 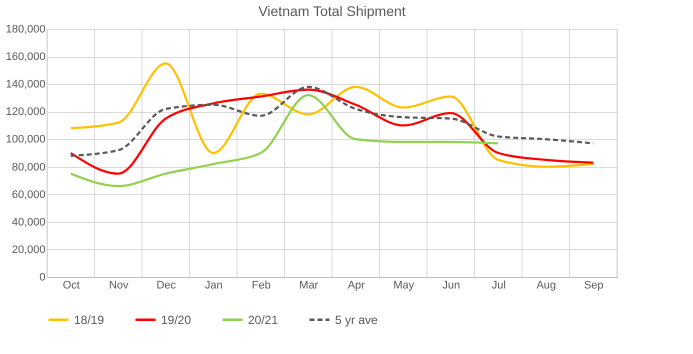 What do you see at coordinates (26, 30) in the screenshot?
I see `y-tick-label: 180,000` at bounding box center [26, 30].